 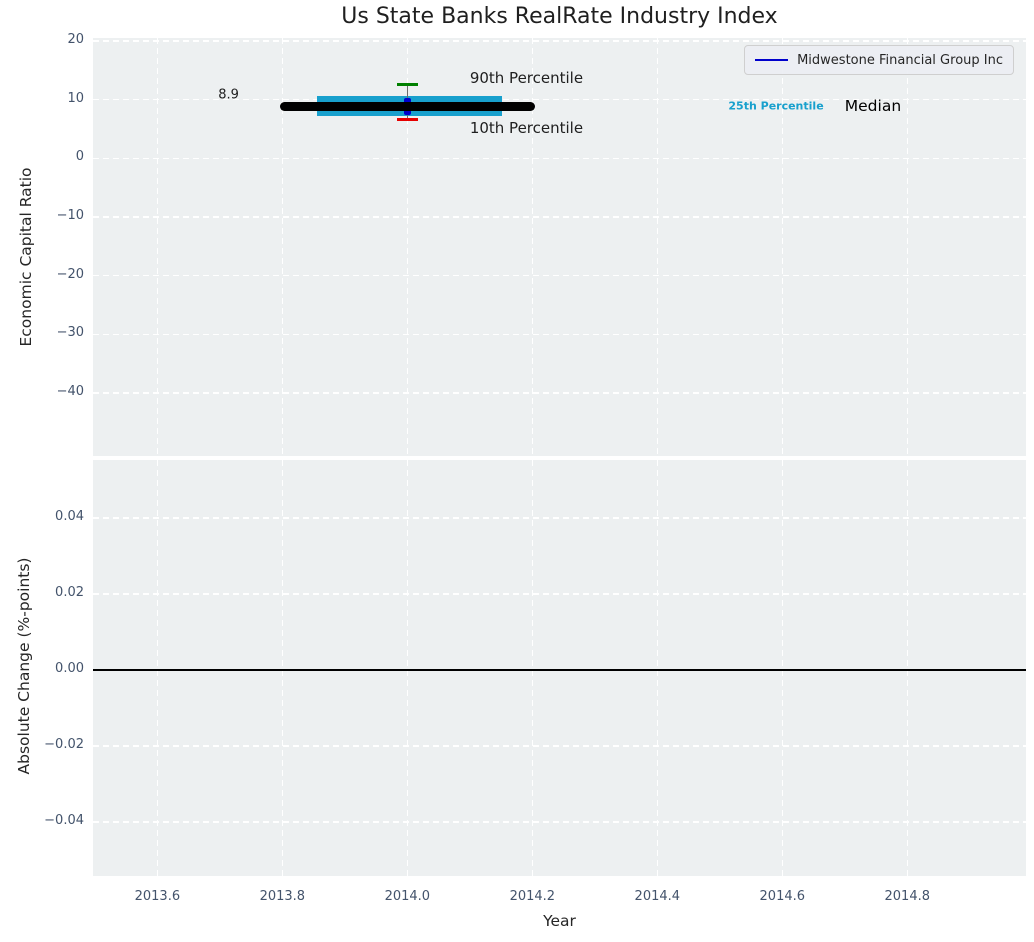 I want to click on p25-label: 25th Percentile, so click(x=776, y=106).